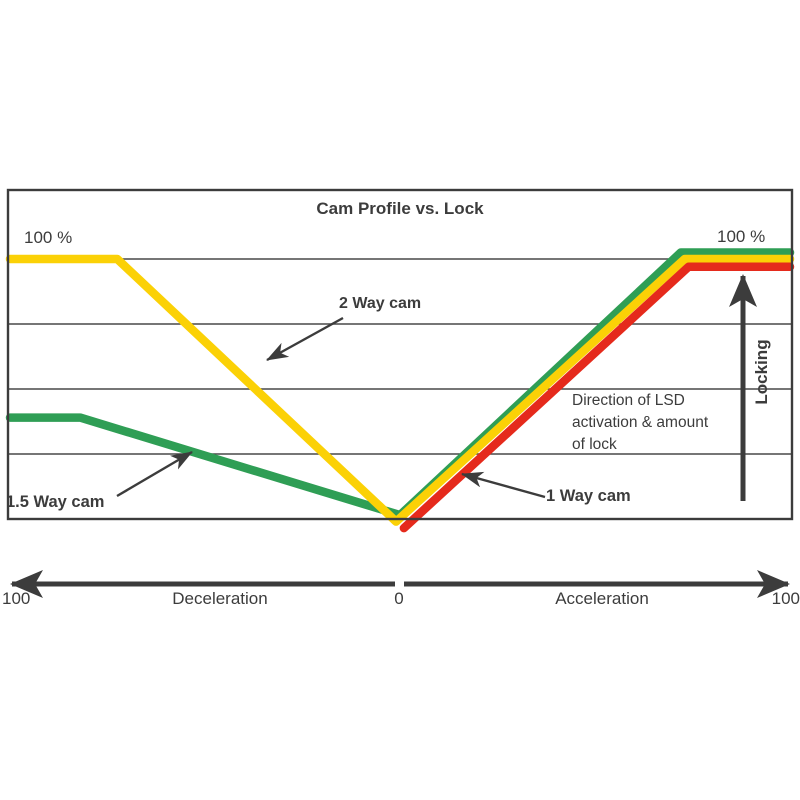 The width and height of the screenshot is (800, 800). Describe the element at coordinates (602, 598) in the screenshot. I see `acceleration-label: Acceleration` at that location.